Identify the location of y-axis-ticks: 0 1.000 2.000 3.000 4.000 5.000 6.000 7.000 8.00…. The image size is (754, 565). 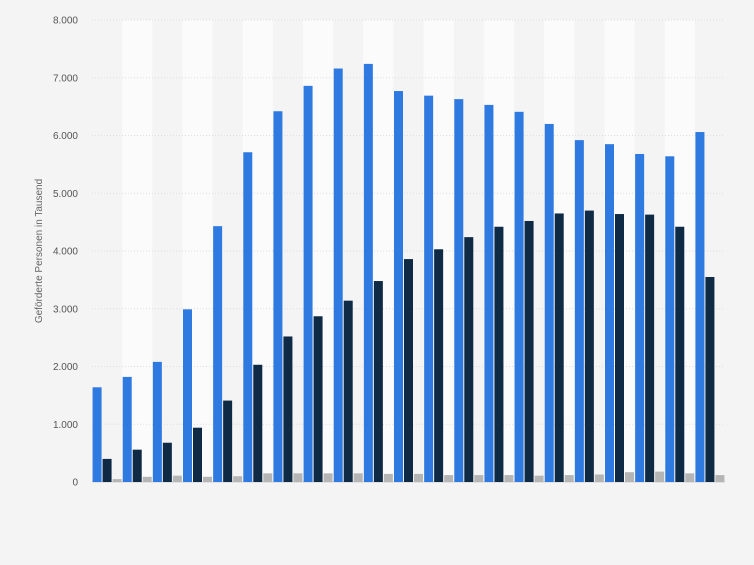
(65, 252).